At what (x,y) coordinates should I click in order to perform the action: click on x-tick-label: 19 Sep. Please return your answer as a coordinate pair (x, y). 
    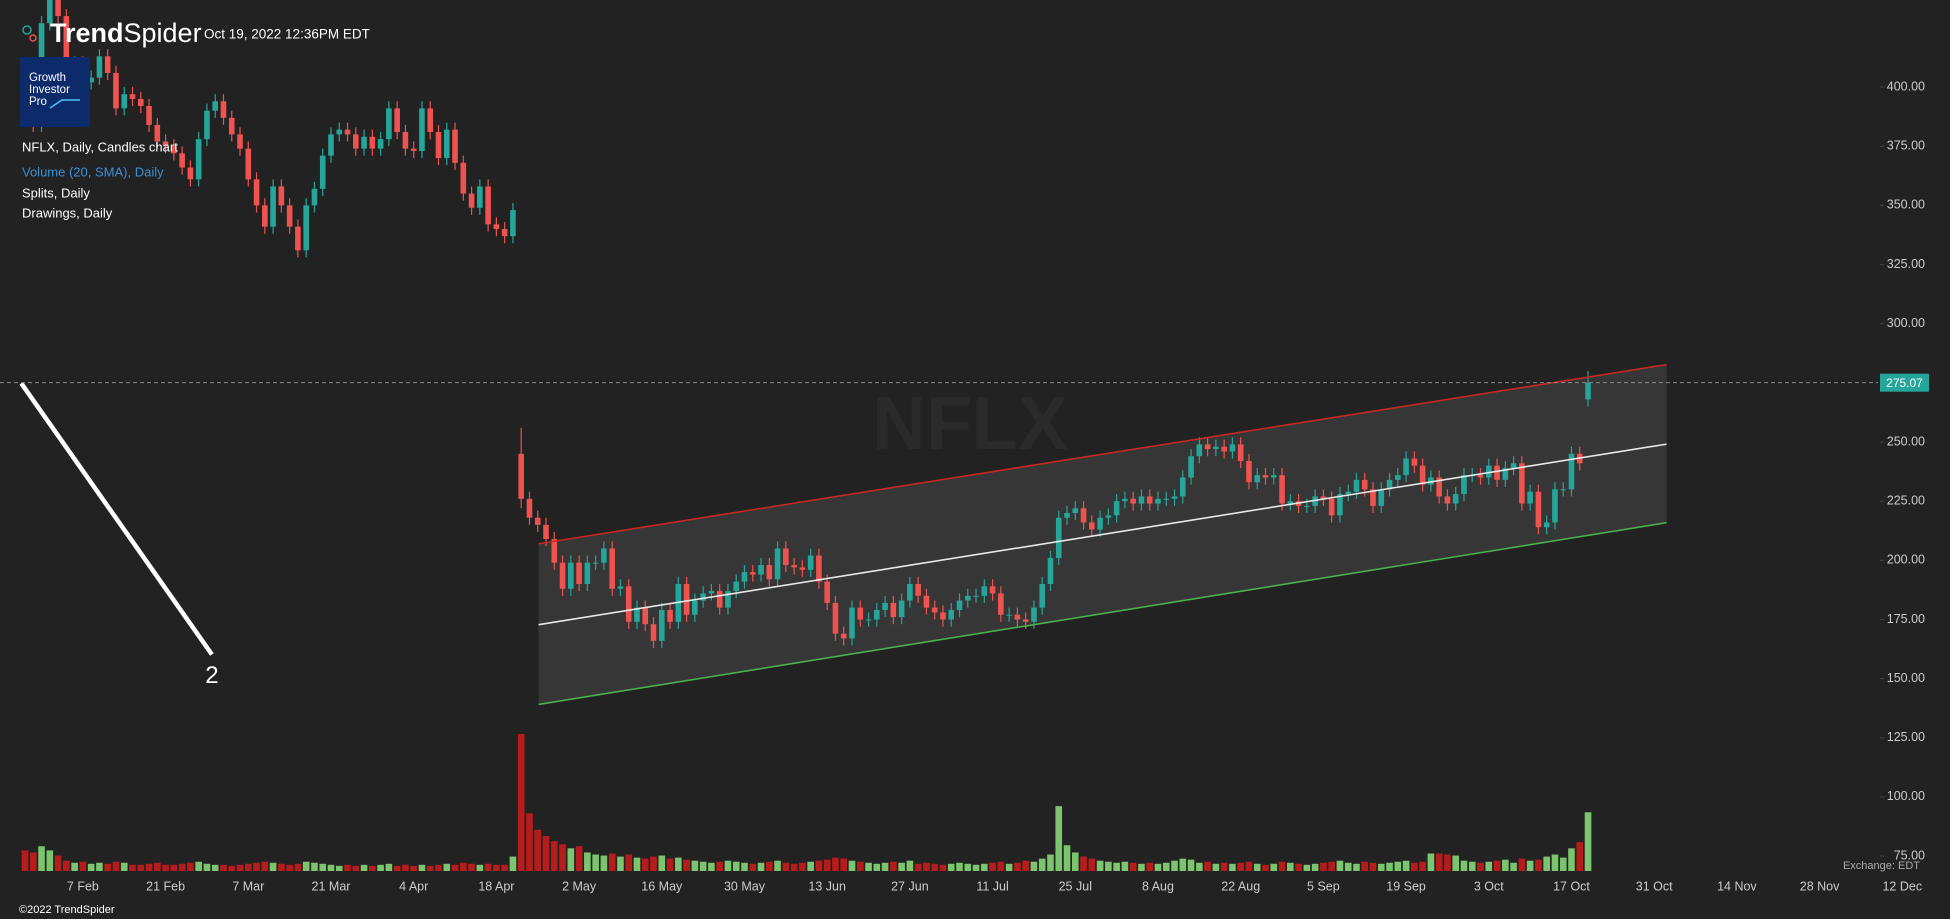
    Looking at the image, I should click on (1406, 886).